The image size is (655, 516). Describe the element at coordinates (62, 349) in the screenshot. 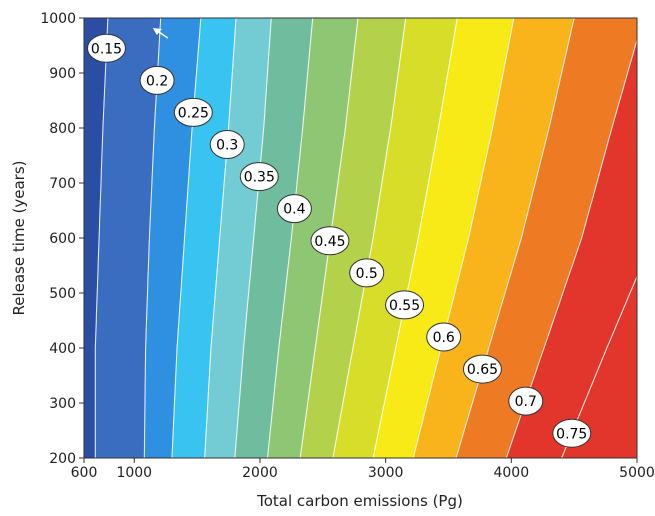

I see `y-tick-label: 400` at that location.